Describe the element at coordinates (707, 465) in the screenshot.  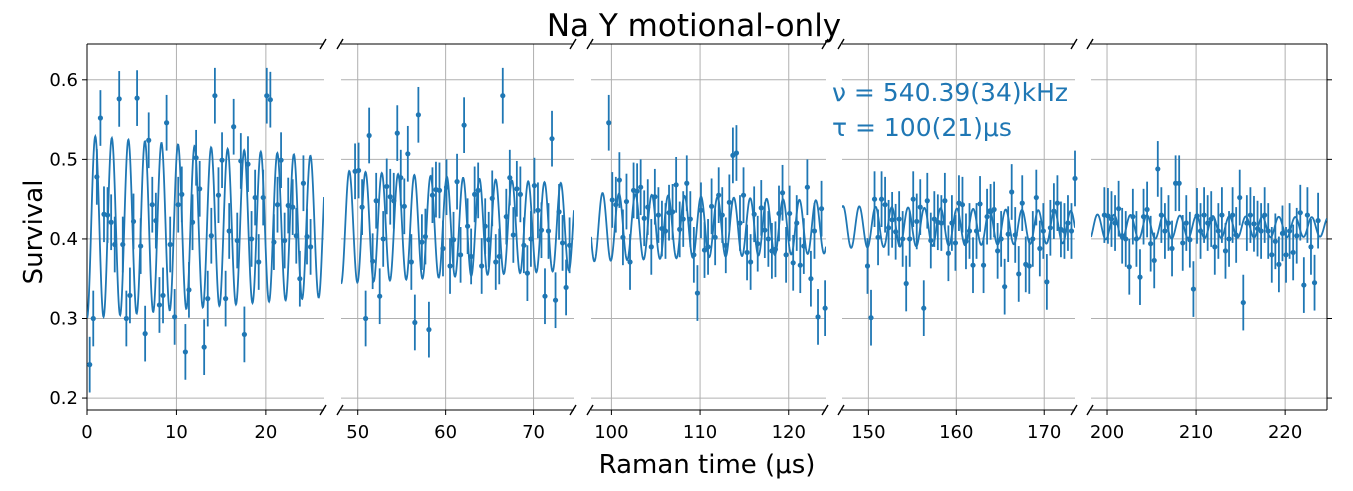
I see `x-axis-label: Raman time (μs)` at that location.